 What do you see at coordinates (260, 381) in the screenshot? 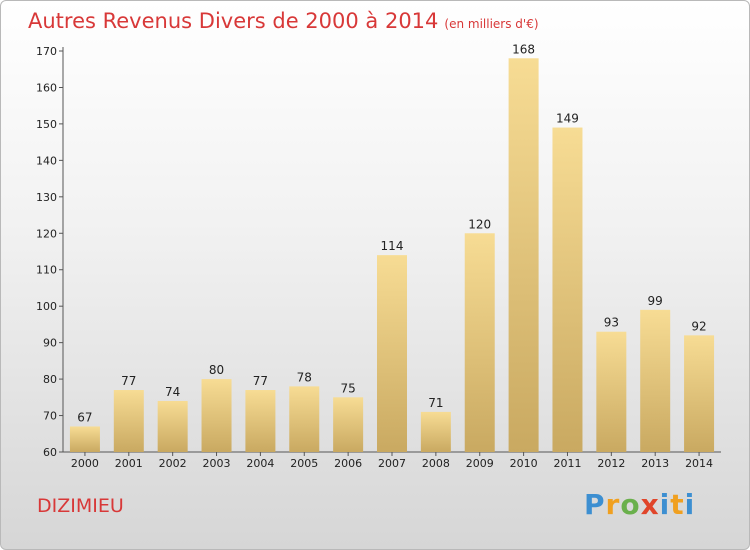
I see `value-label-2004: 77` at bounding box center [260, 381].